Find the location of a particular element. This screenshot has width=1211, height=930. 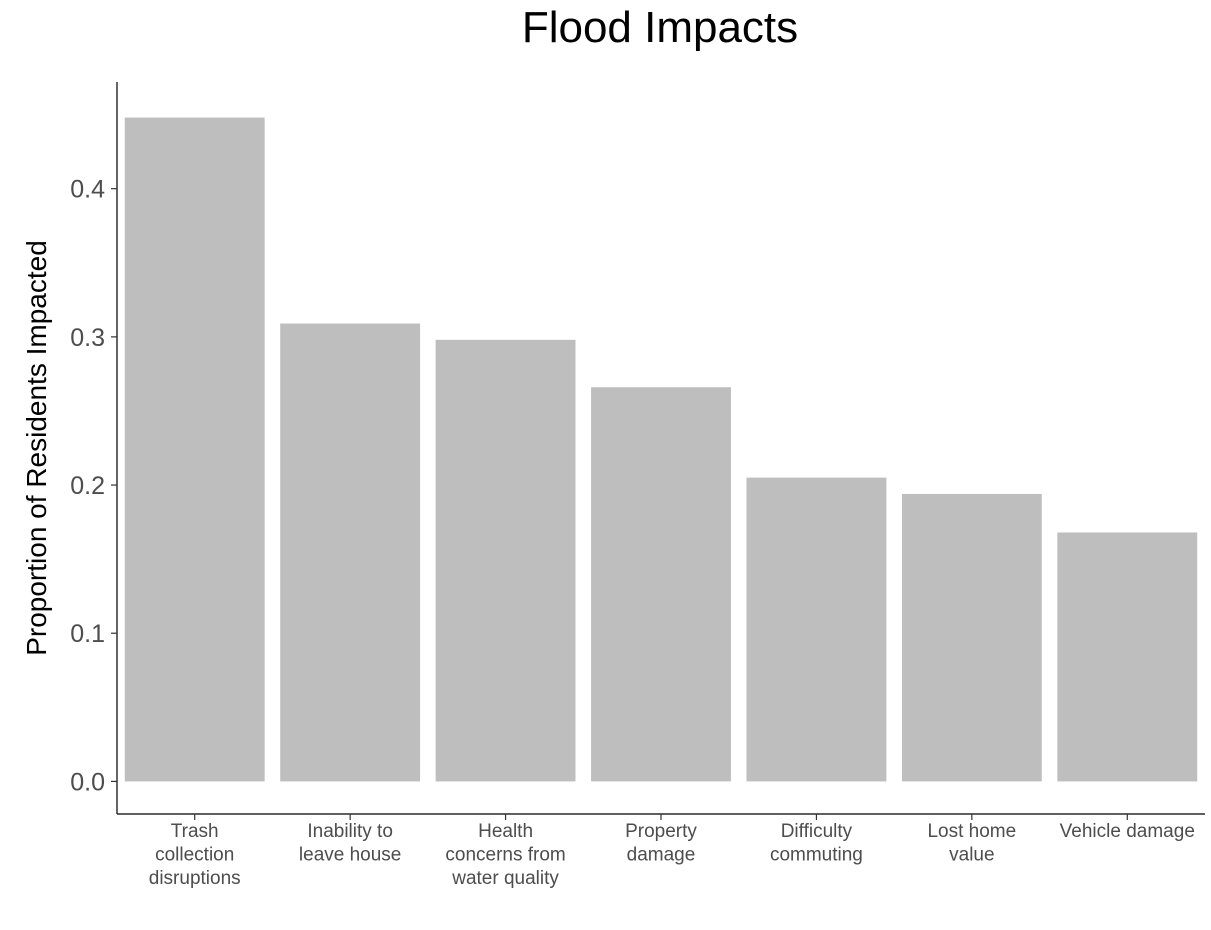

x-tick-label-line: Property is located at coordinates (661, 831).